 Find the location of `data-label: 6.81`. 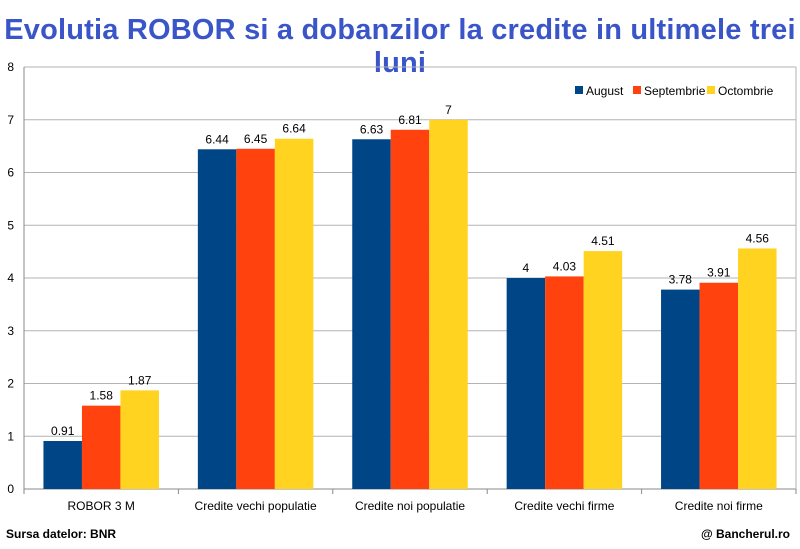

data-label: 6.81 is located at coordinates (410, 120).